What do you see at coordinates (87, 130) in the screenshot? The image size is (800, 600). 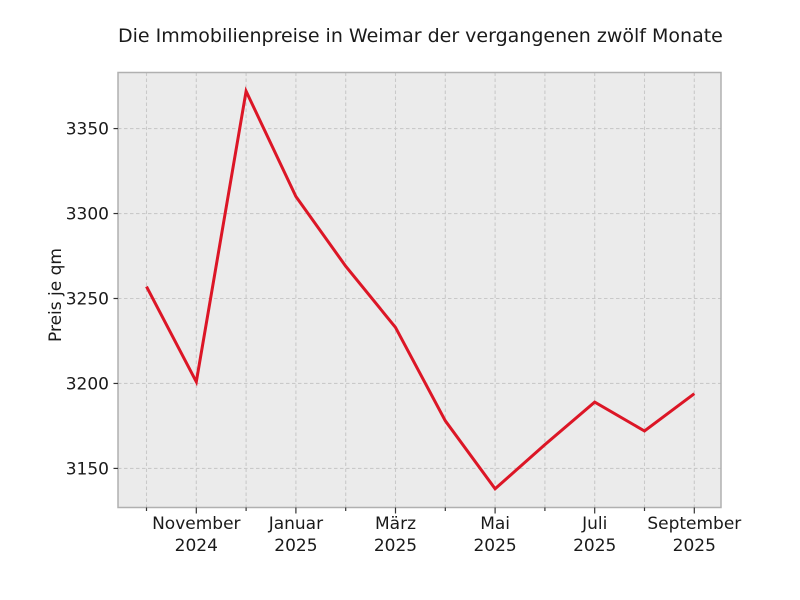 I see `y-tick-label: 3350` at bounding box center [87, 130].